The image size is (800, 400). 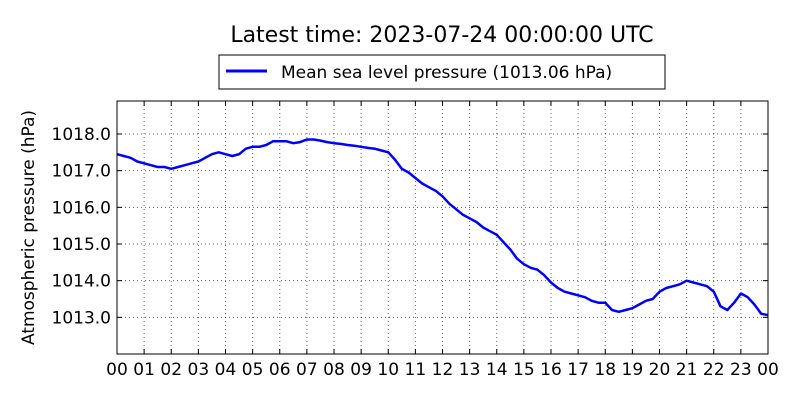 What do you see at coordinates (226, 370) in the screenshot?
I see `x-tick-label: 04` at bounding box center [226, 370].